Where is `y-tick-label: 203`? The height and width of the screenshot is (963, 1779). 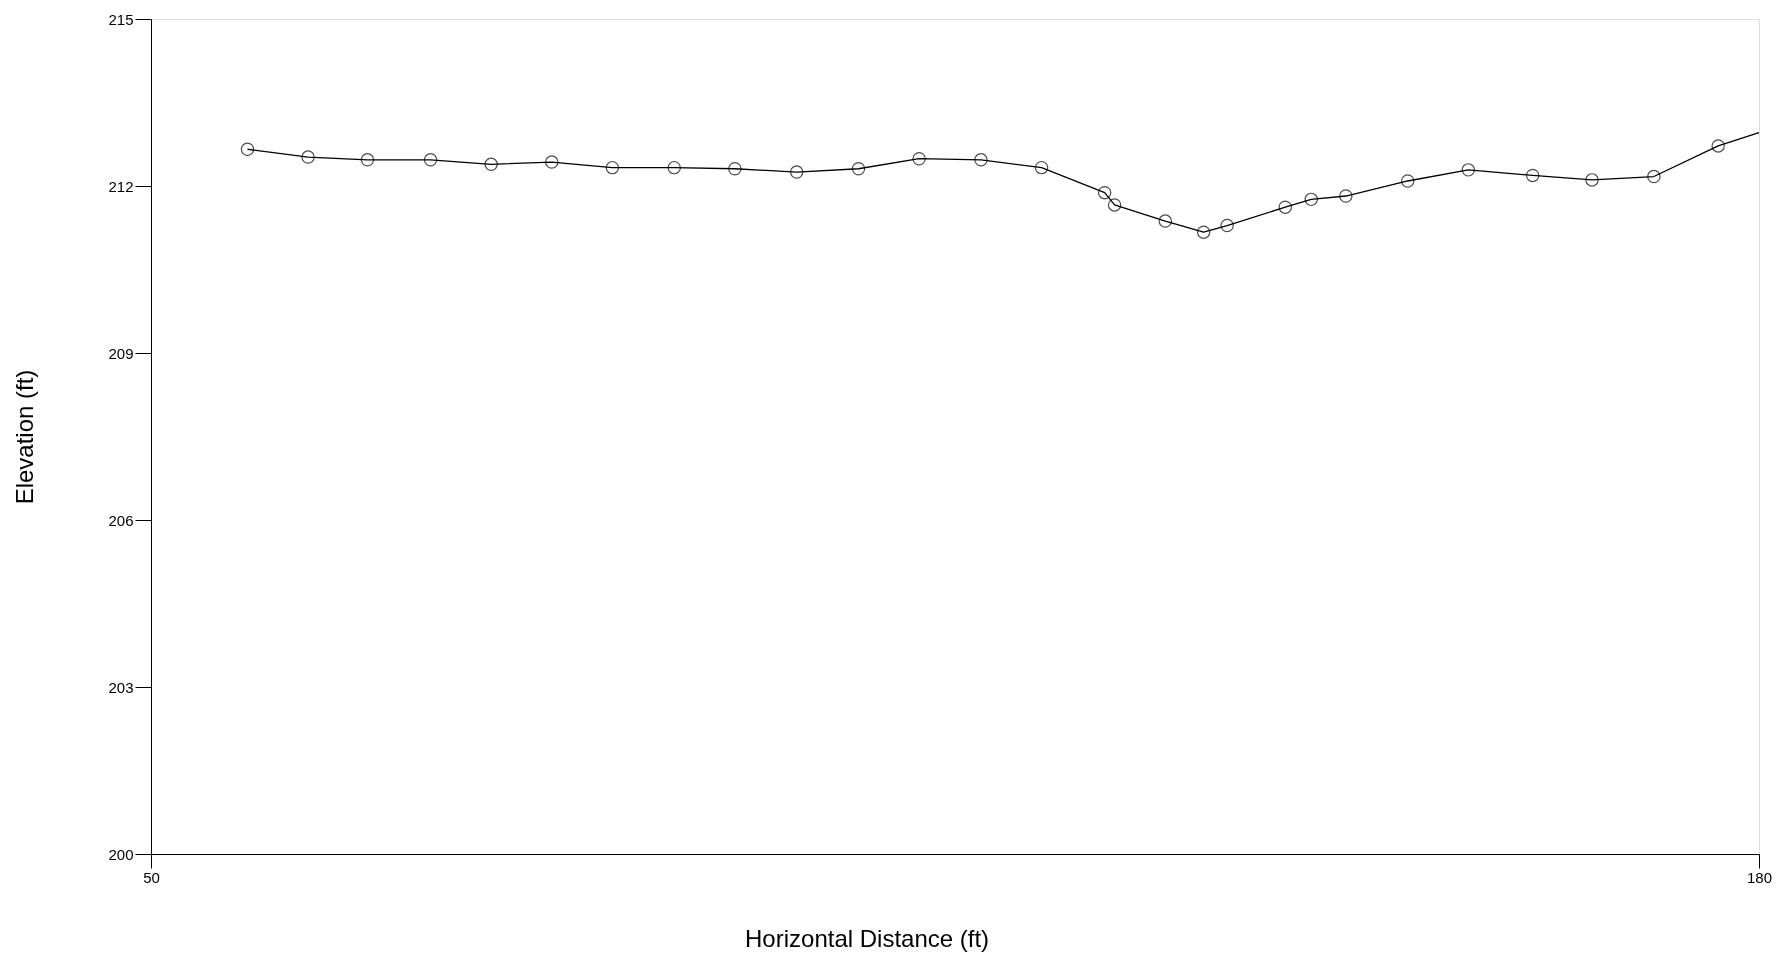 y-tick-label: 203 is located at coordinates (121, 687).